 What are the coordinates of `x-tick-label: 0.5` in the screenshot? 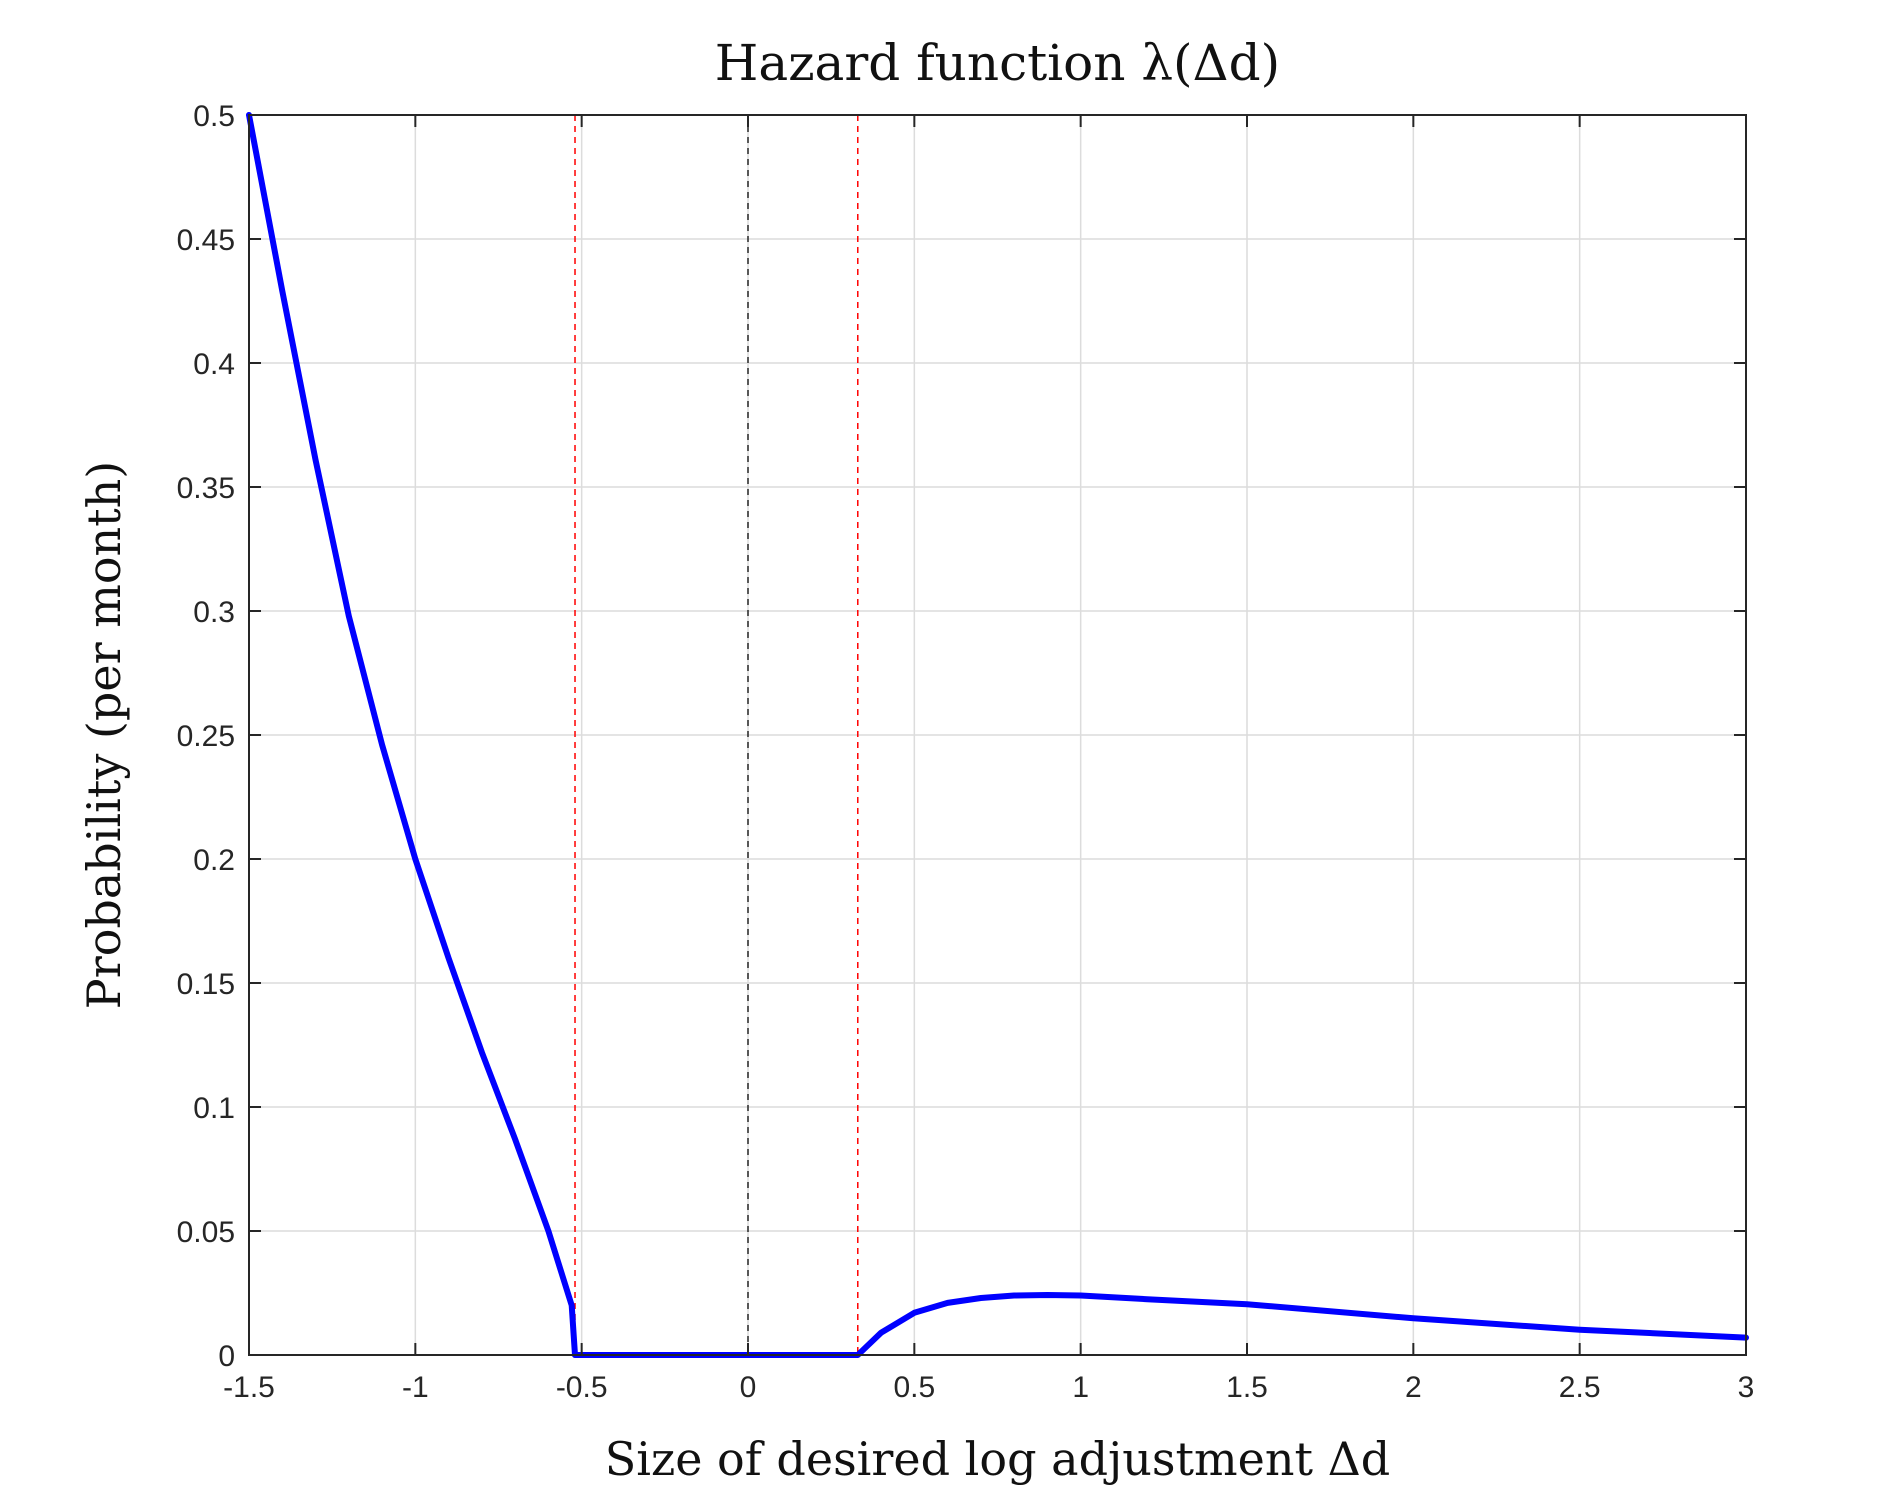 It's located at (914, 1387).